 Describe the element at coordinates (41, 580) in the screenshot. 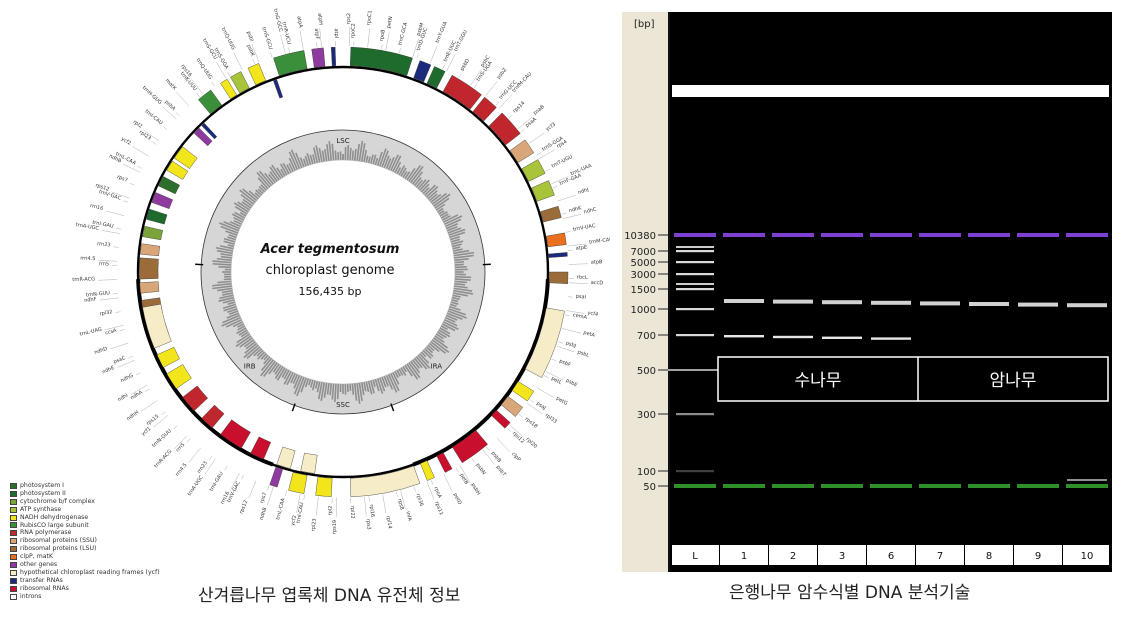

I see `legend-label: transfer RNAs` at that location.